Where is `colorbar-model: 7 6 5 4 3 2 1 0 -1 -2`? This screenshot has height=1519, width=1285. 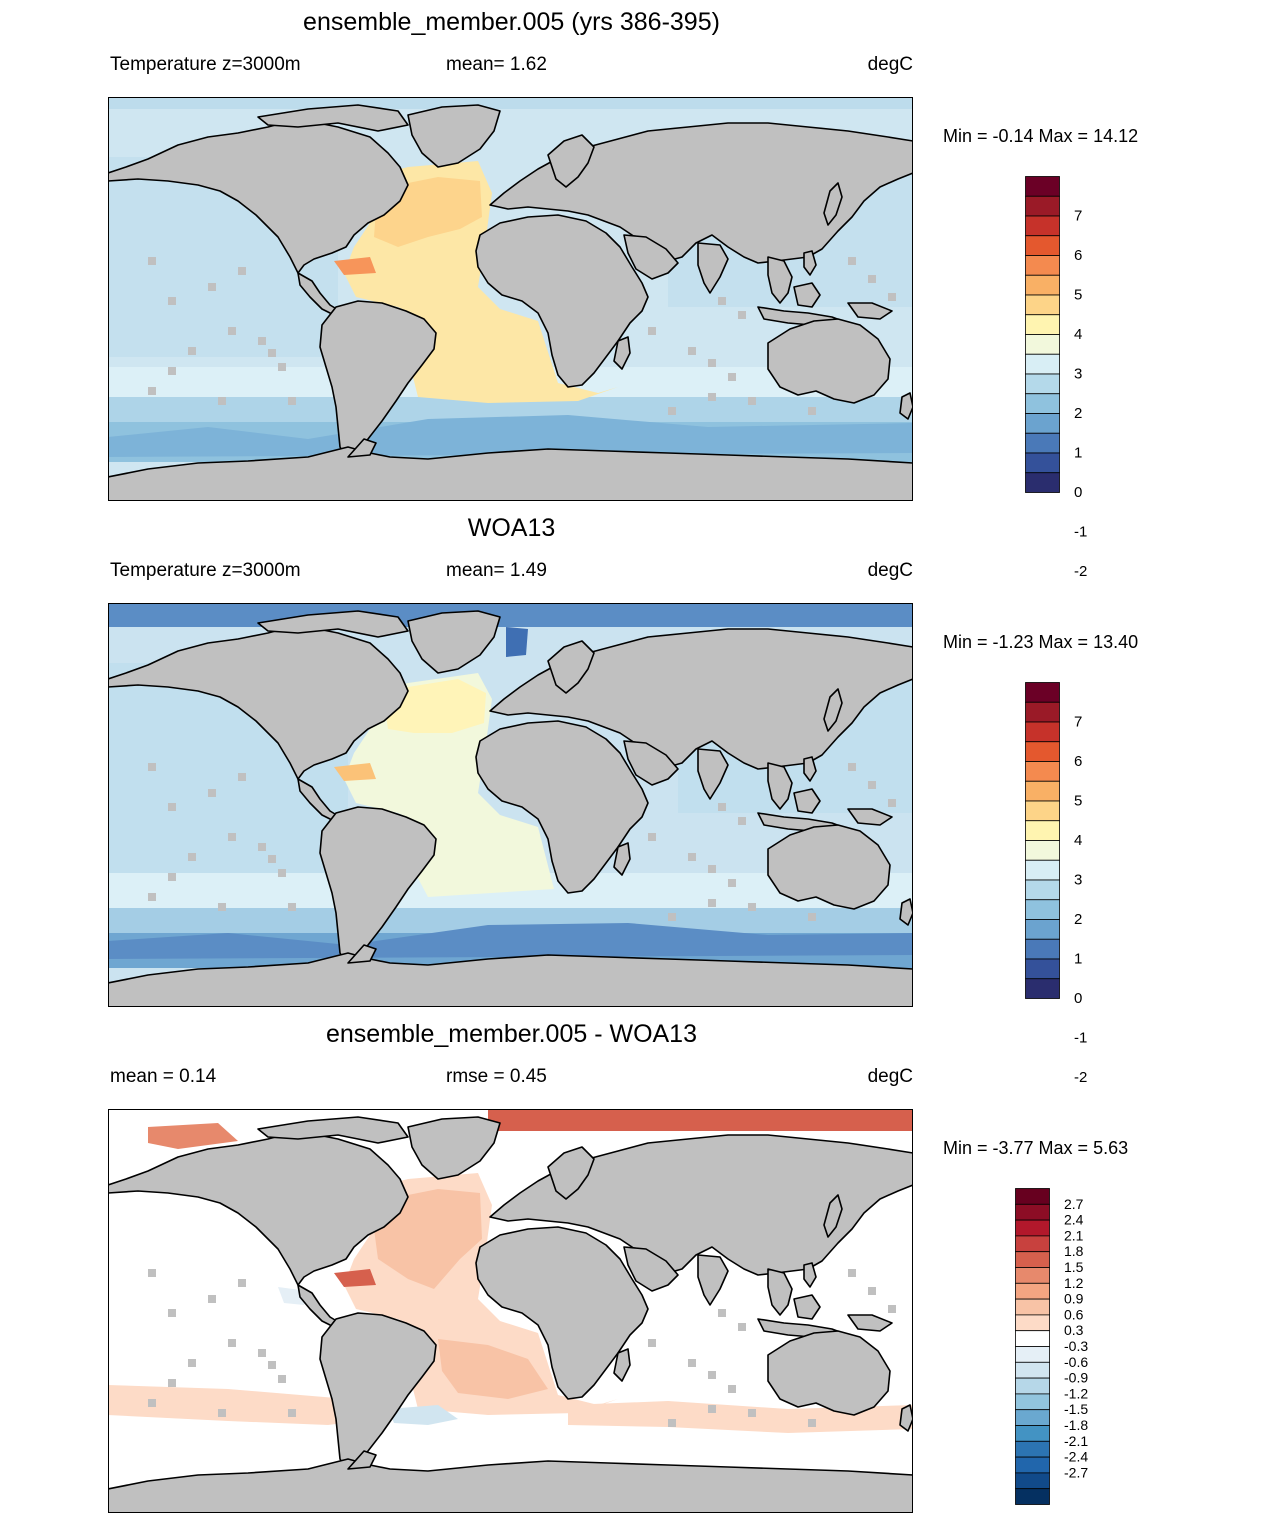 colorbar-model: 7 6 5 4 3 2 1 0 -1 -2 is located at coordinates (1075, 378).